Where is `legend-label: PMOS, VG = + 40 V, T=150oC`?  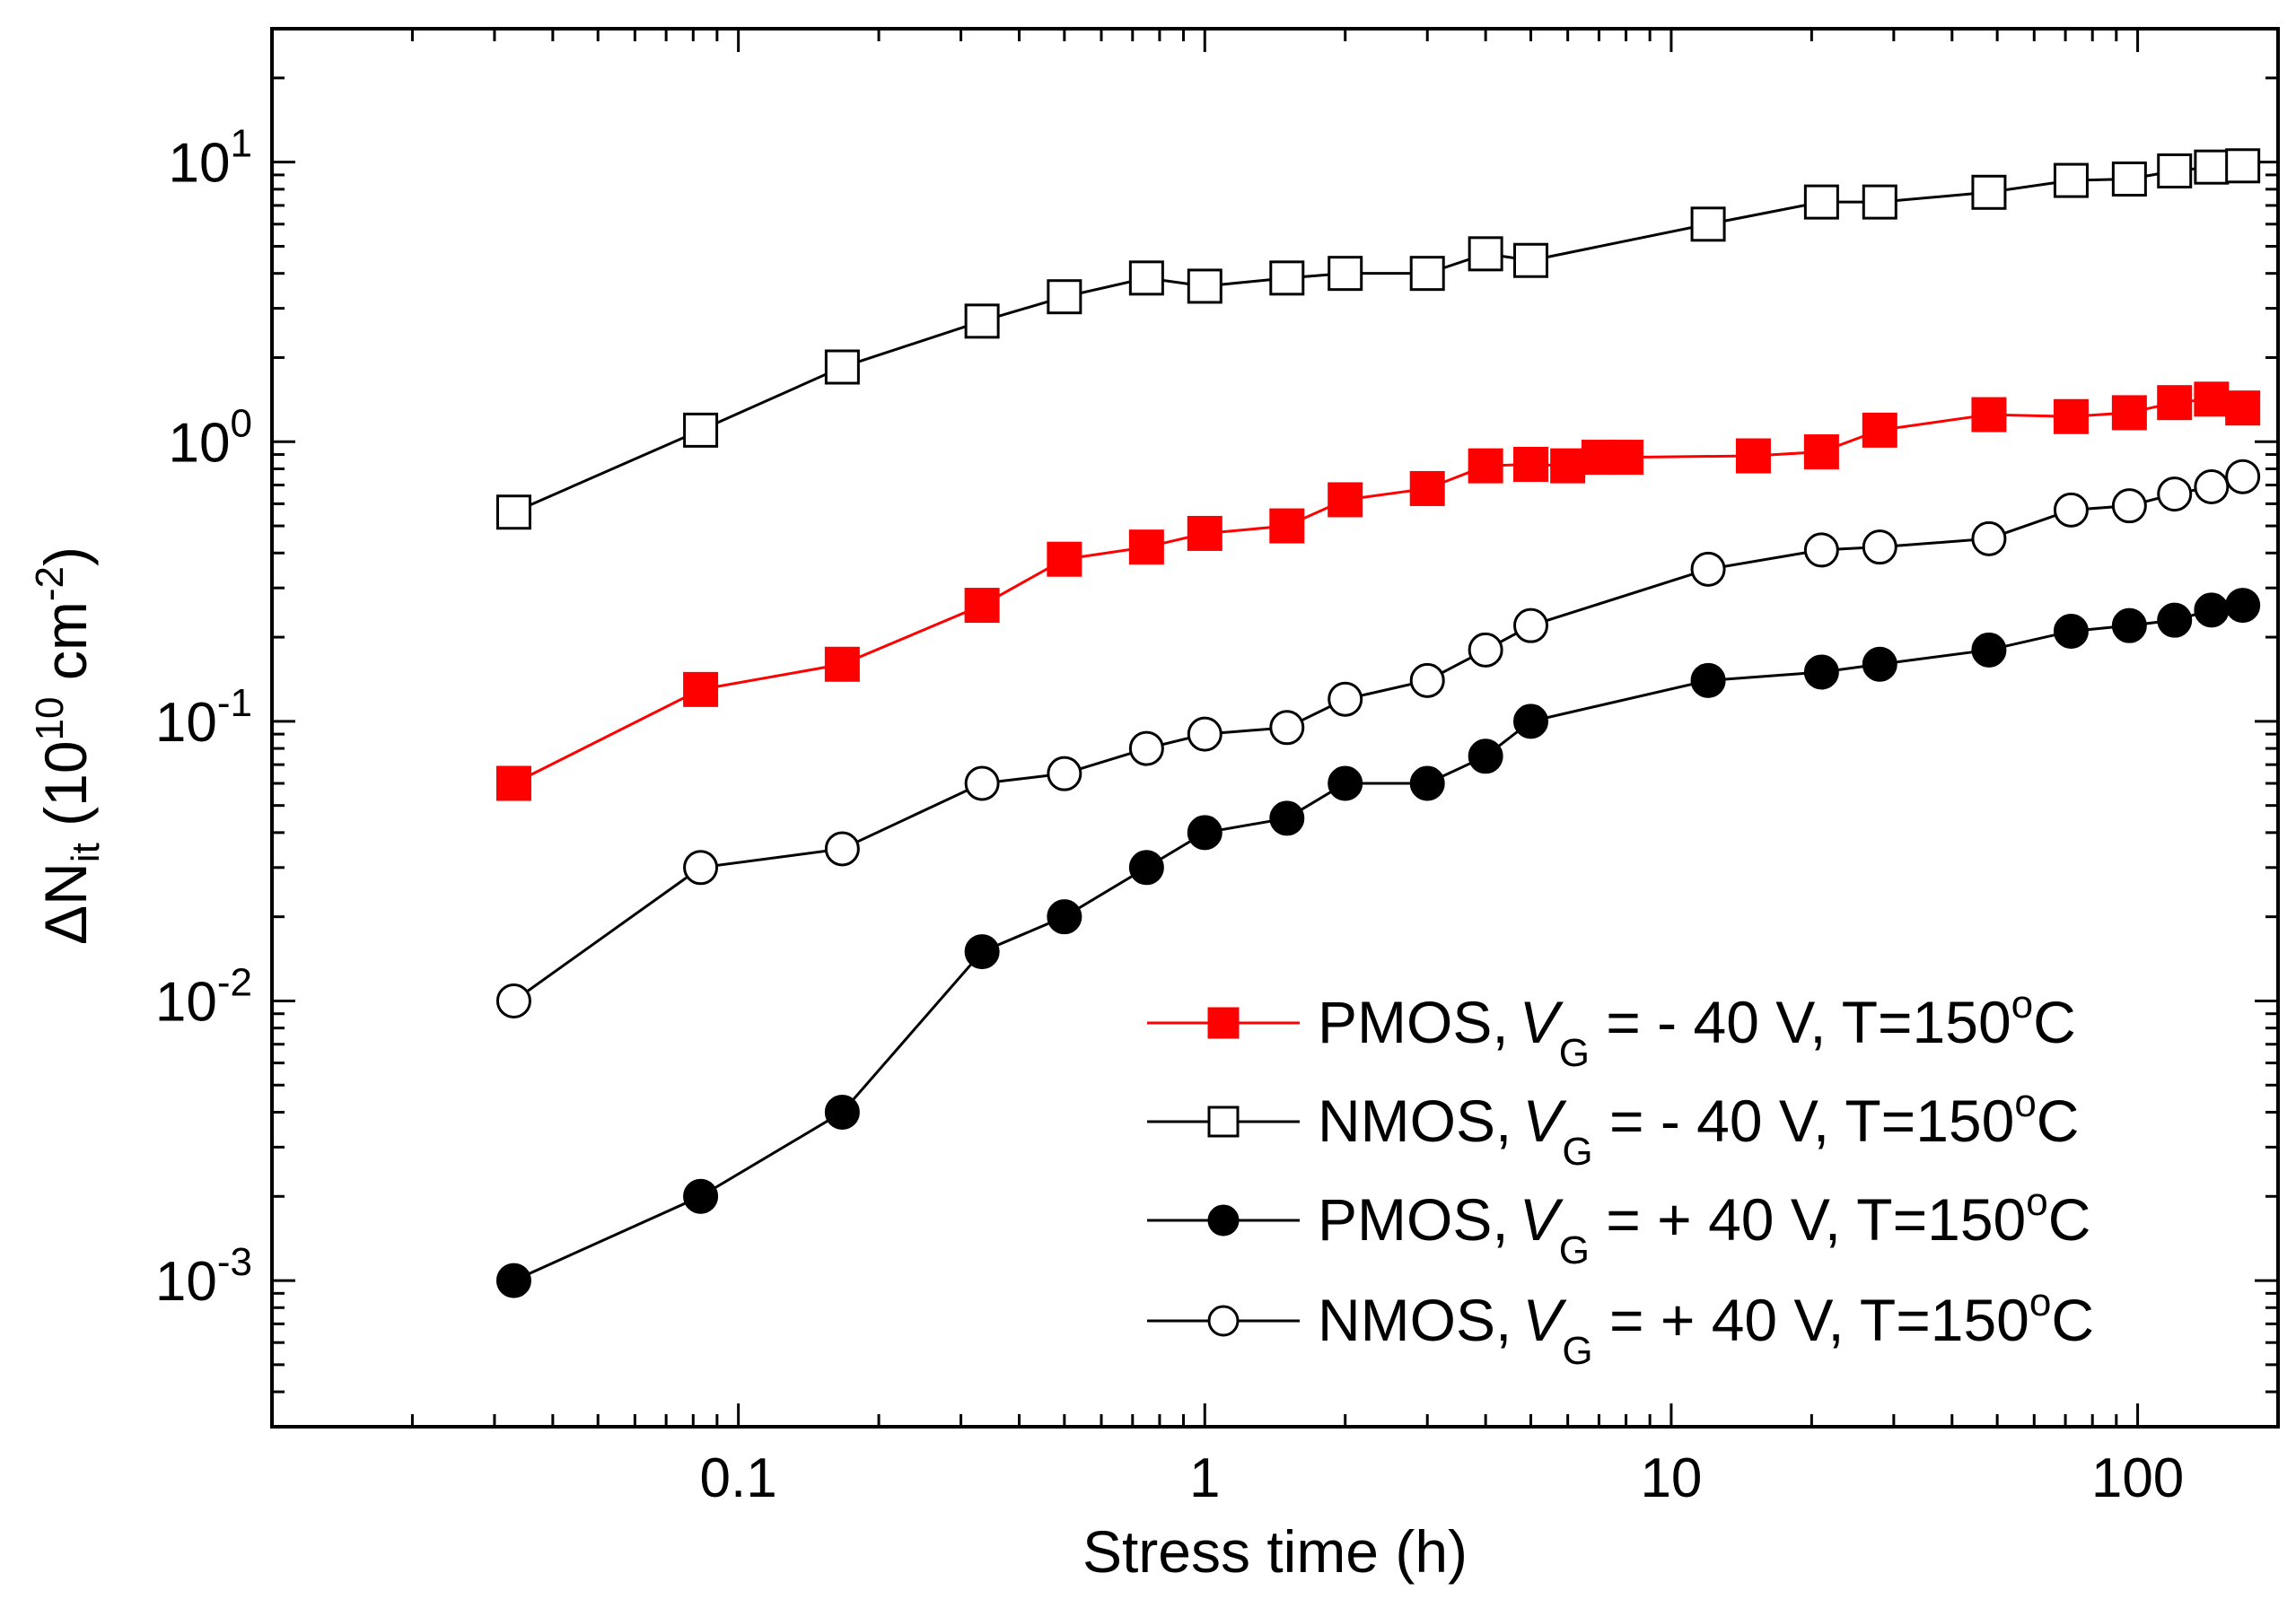
legend-label: PMOS, VG = + 40 V, T=150oC is located at coordinates (1704, 1226).